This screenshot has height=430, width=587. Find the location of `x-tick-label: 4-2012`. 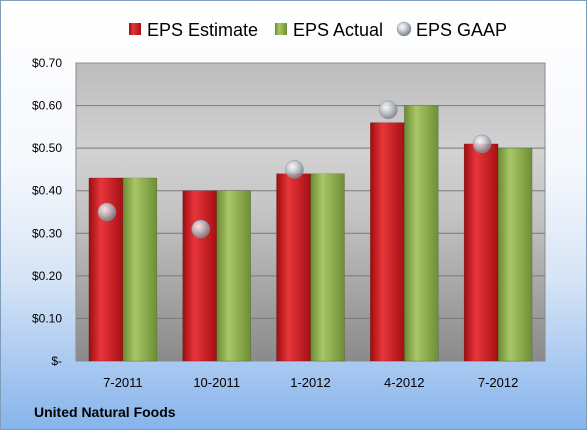

x-tick-label: 4-2012 is located at coordinates (404, 382).